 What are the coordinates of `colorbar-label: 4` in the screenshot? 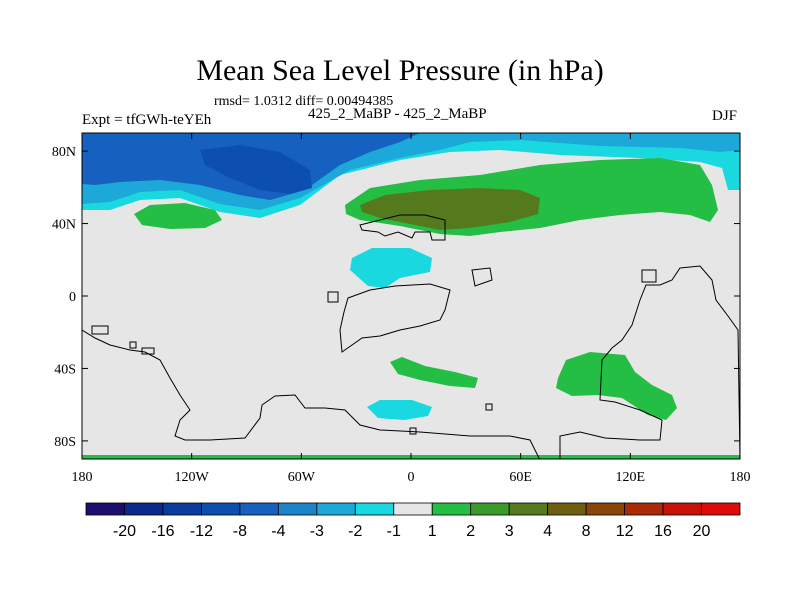 It's located at (547, 531).